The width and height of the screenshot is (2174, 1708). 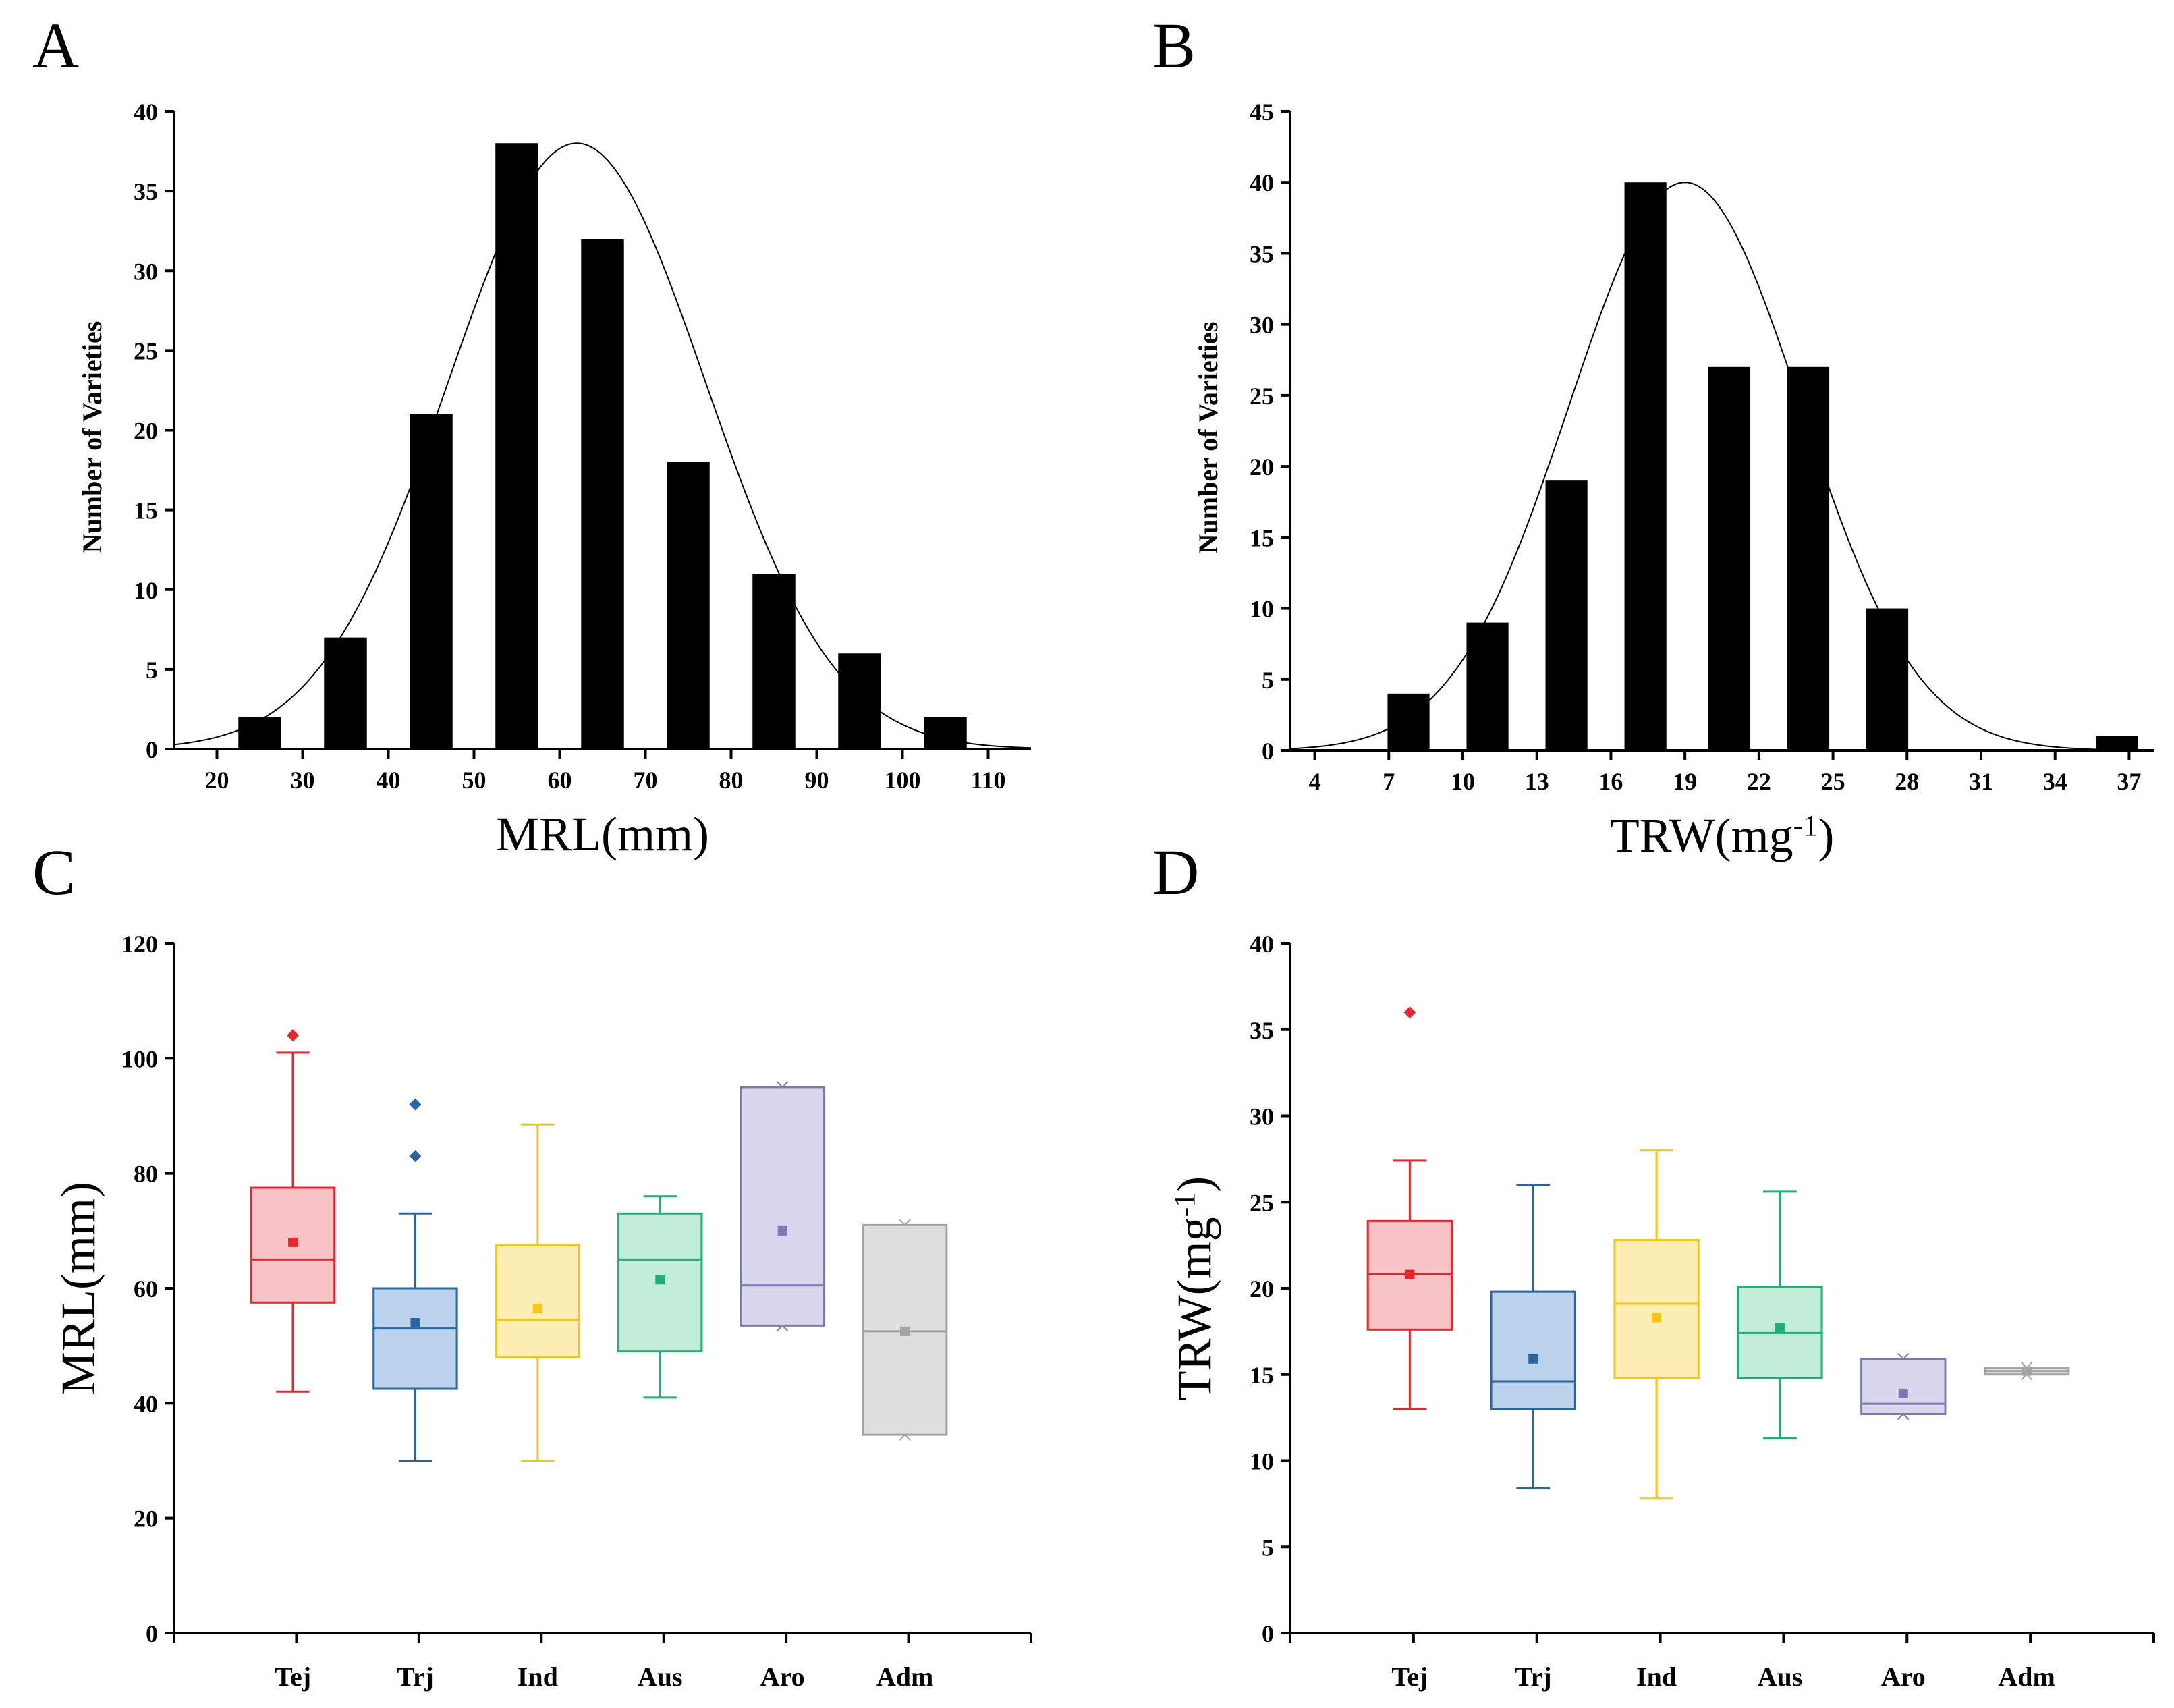 I want to click on x-tick-label: 80, so click(x=731, y=780).